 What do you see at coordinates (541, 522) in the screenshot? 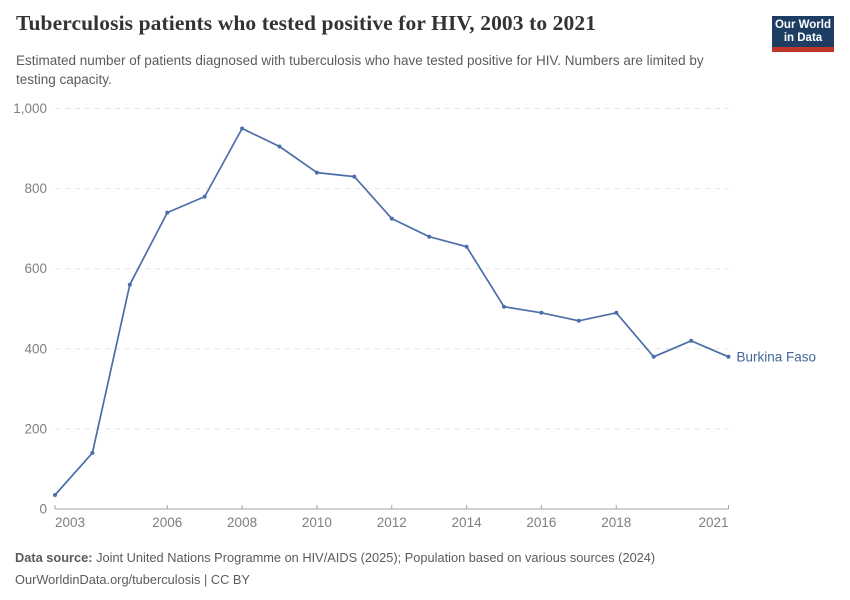
I see `x-tick-label: 2016` at bounding box center [541, 522].